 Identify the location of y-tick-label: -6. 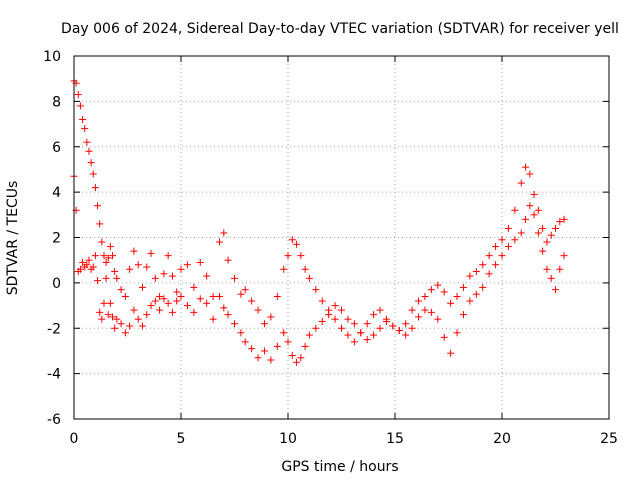
(54, 420).